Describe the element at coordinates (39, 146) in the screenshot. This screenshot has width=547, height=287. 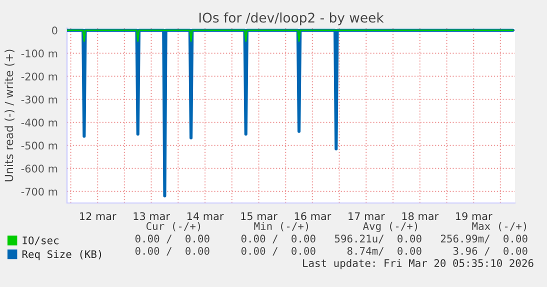
I see `y-tick-label: -500 m` at that location.